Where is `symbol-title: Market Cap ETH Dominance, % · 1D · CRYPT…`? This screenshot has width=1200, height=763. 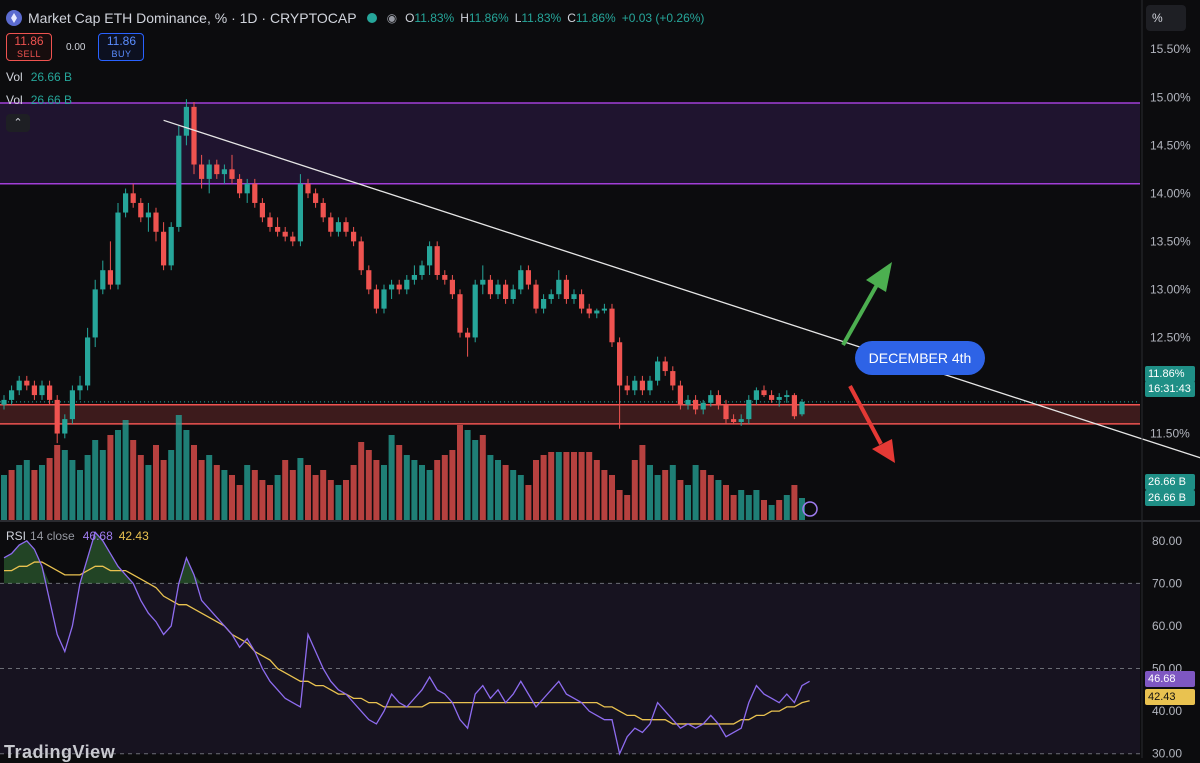 symbol-title: Market Cap ETH Dominance, % · 1D · CRYPT… is located at coordinates (192, 18).